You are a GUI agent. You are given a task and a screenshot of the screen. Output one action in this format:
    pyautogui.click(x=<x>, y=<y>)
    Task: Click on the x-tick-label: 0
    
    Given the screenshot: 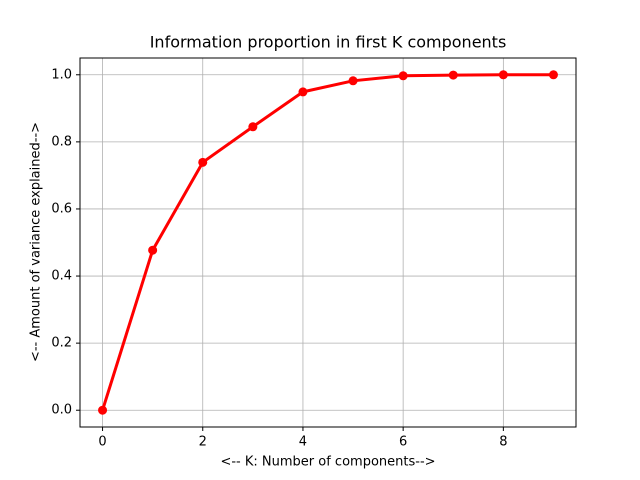 What is the action you would take?
    pyautogui.click(x=102, y=442)
    